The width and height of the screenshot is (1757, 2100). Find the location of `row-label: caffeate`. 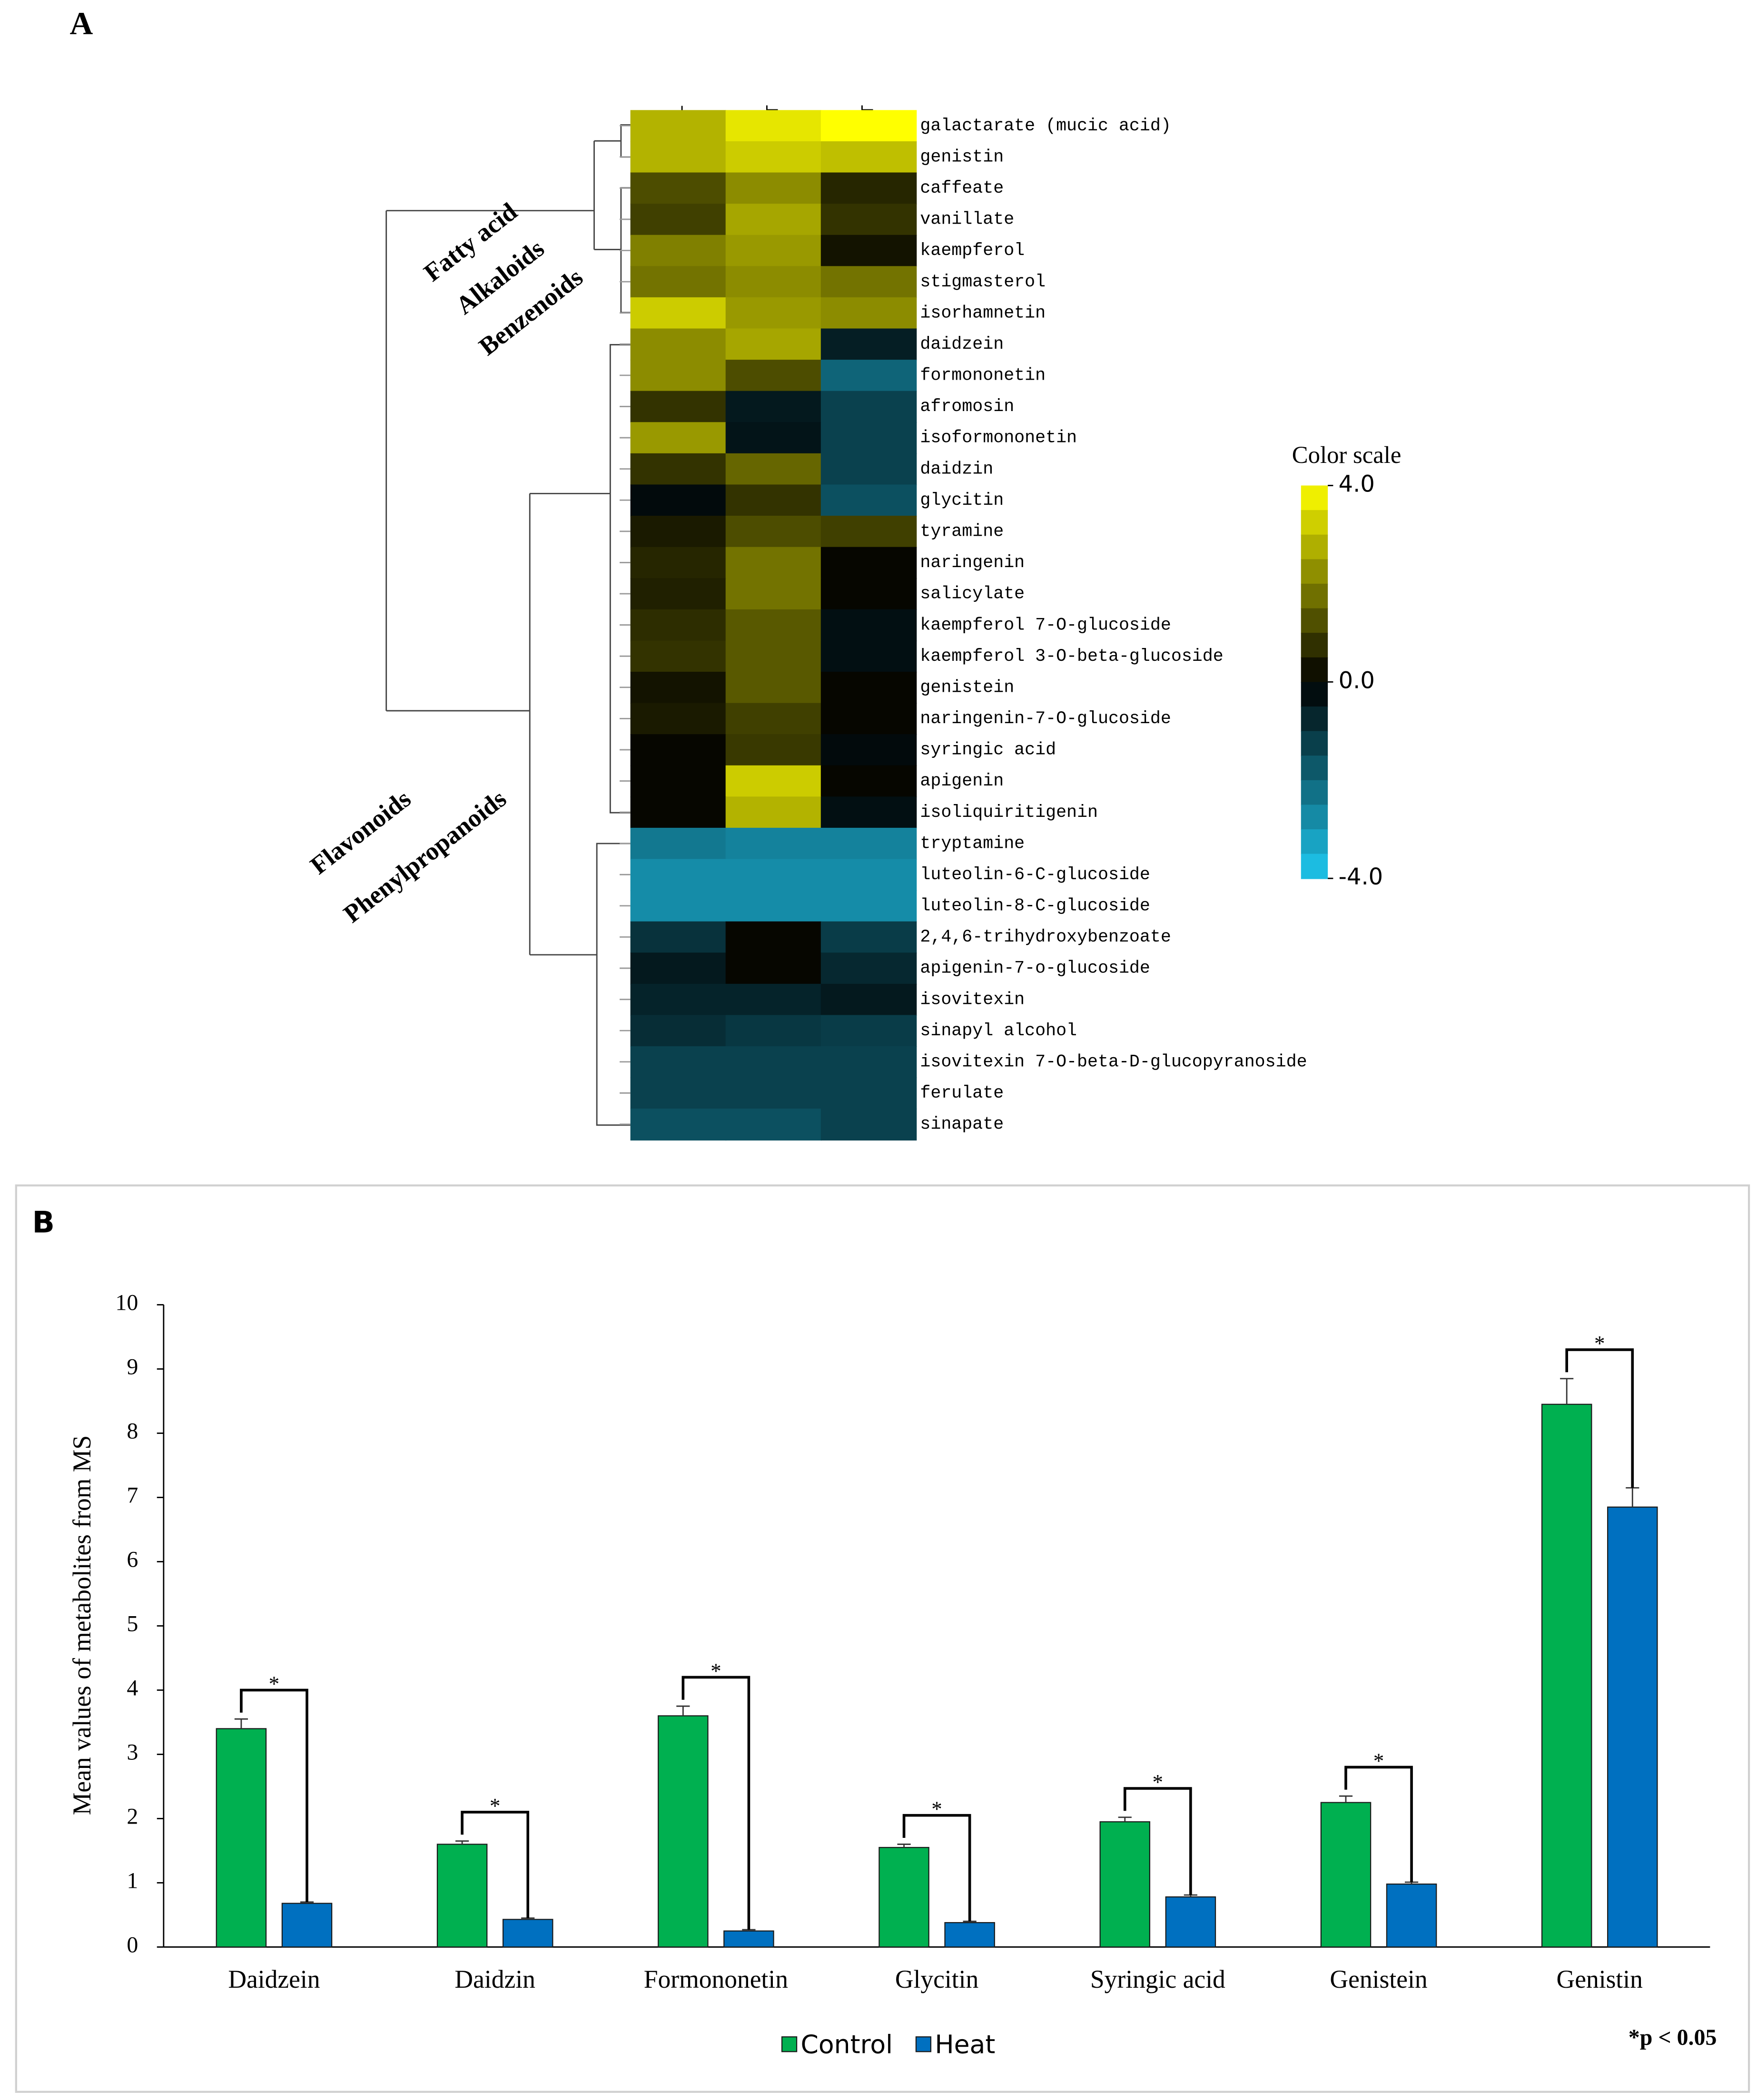

row-label: caffeate is located at coordinates (962, 188).